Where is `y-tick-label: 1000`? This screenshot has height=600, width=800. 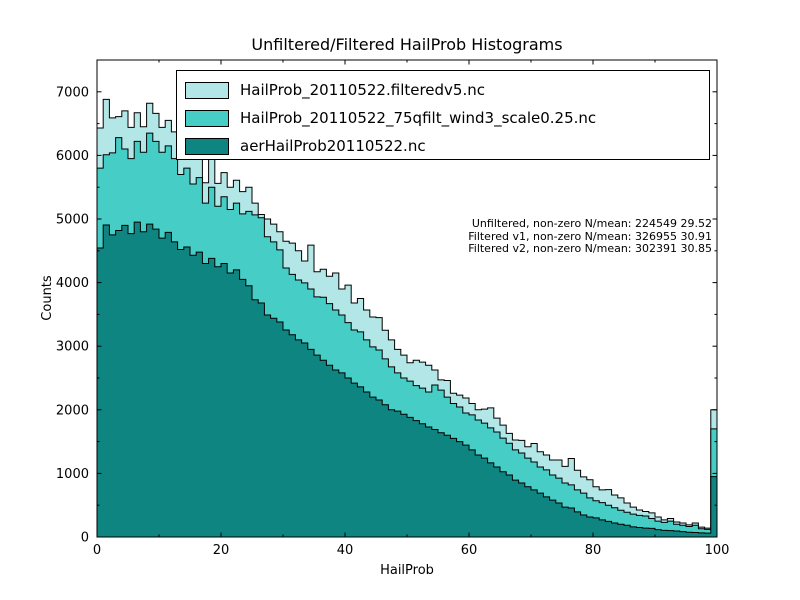 y-tick-label: 1000 is located at coordinates (72, 474).